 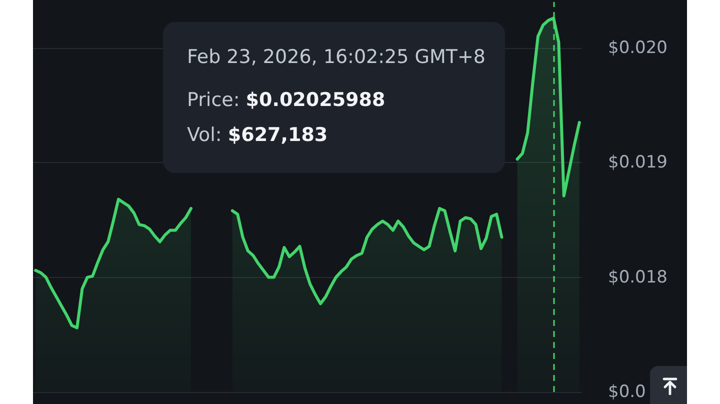 I want to click on y-tick-label: $0.019, so click(x=638, y=162).